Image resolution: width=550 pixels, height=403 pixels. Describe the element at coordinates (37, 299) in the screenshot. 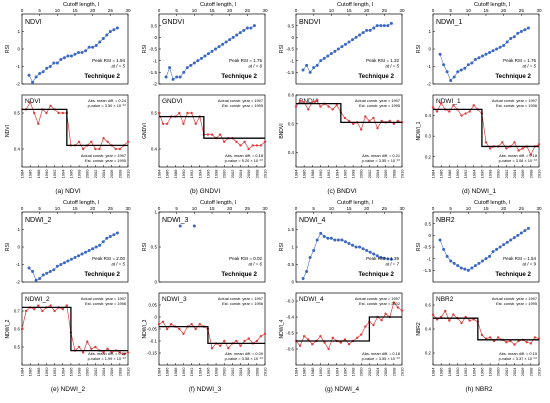

I see `series-index-name: NDWI_2` at that location.